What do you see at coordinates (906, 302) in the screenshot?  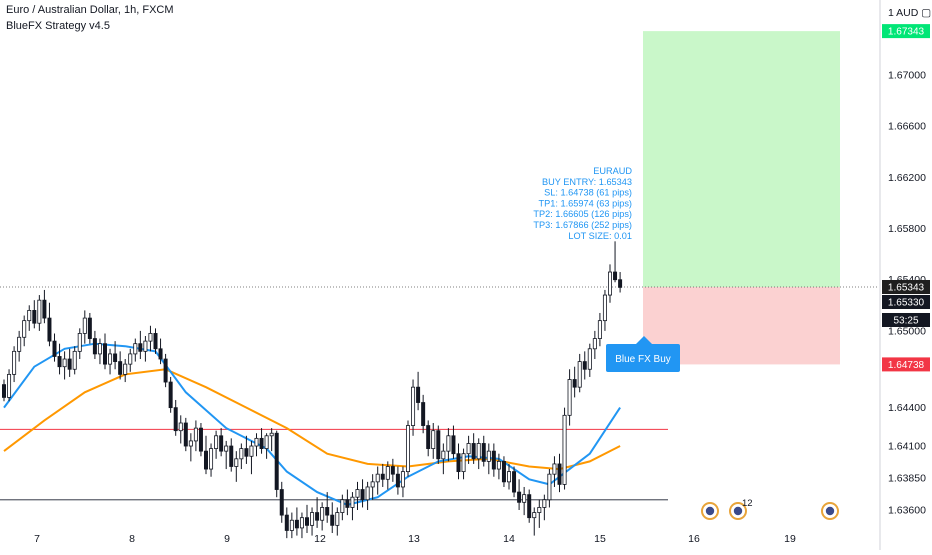 I see `last-price-badge-text: 1.65330` at bounding box center [906, 302].